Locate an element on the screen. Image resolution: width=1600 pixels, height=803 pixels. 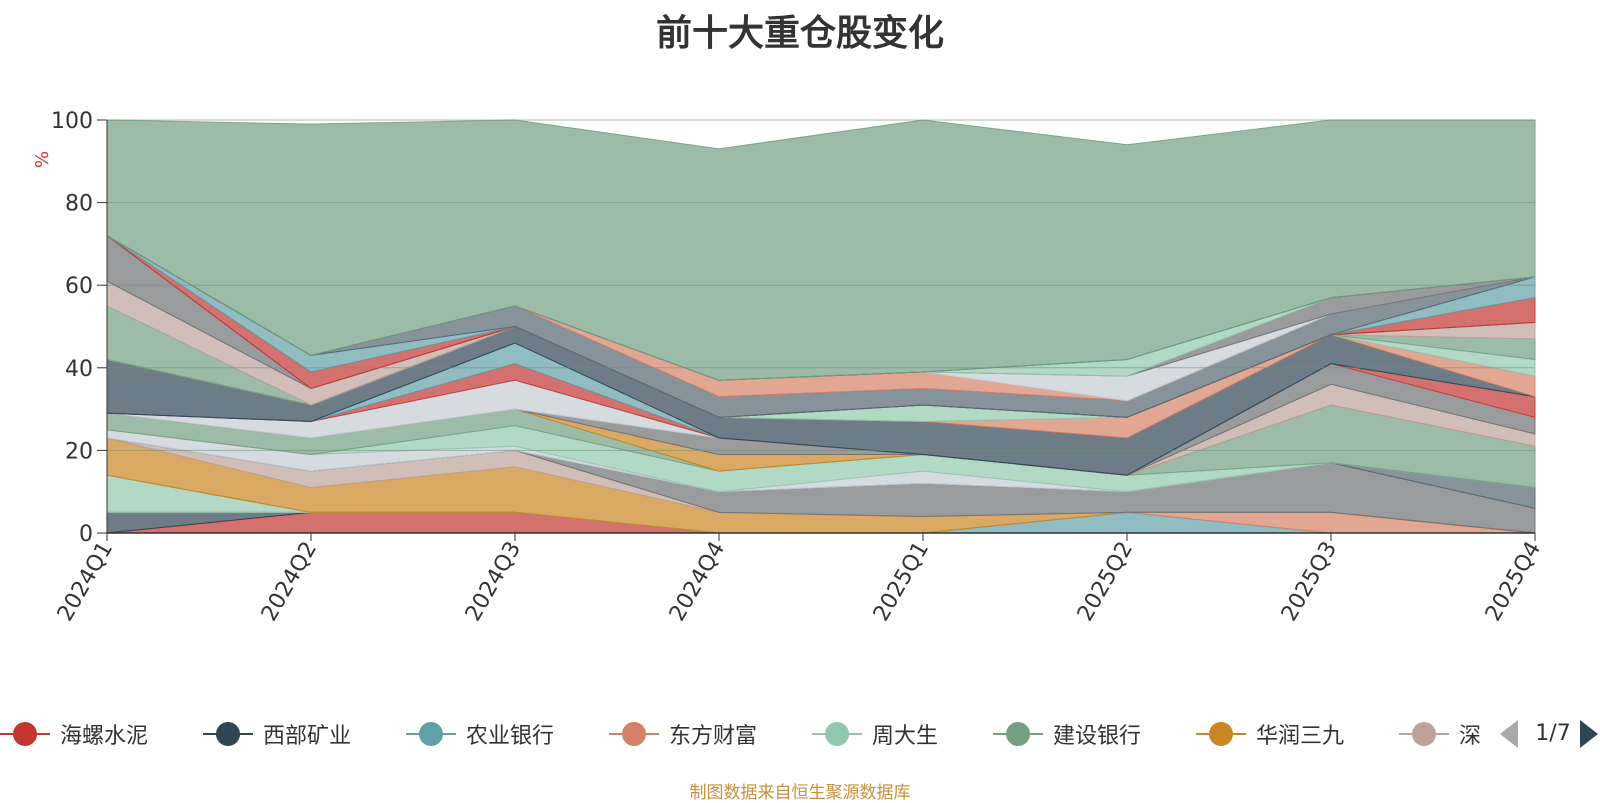
legend-items-viewport: 海螺水泥西部矿业农业银行东方财富周大生建设银行华润三九深圳燃气宁德时代 is located at coordinates (741, 734).